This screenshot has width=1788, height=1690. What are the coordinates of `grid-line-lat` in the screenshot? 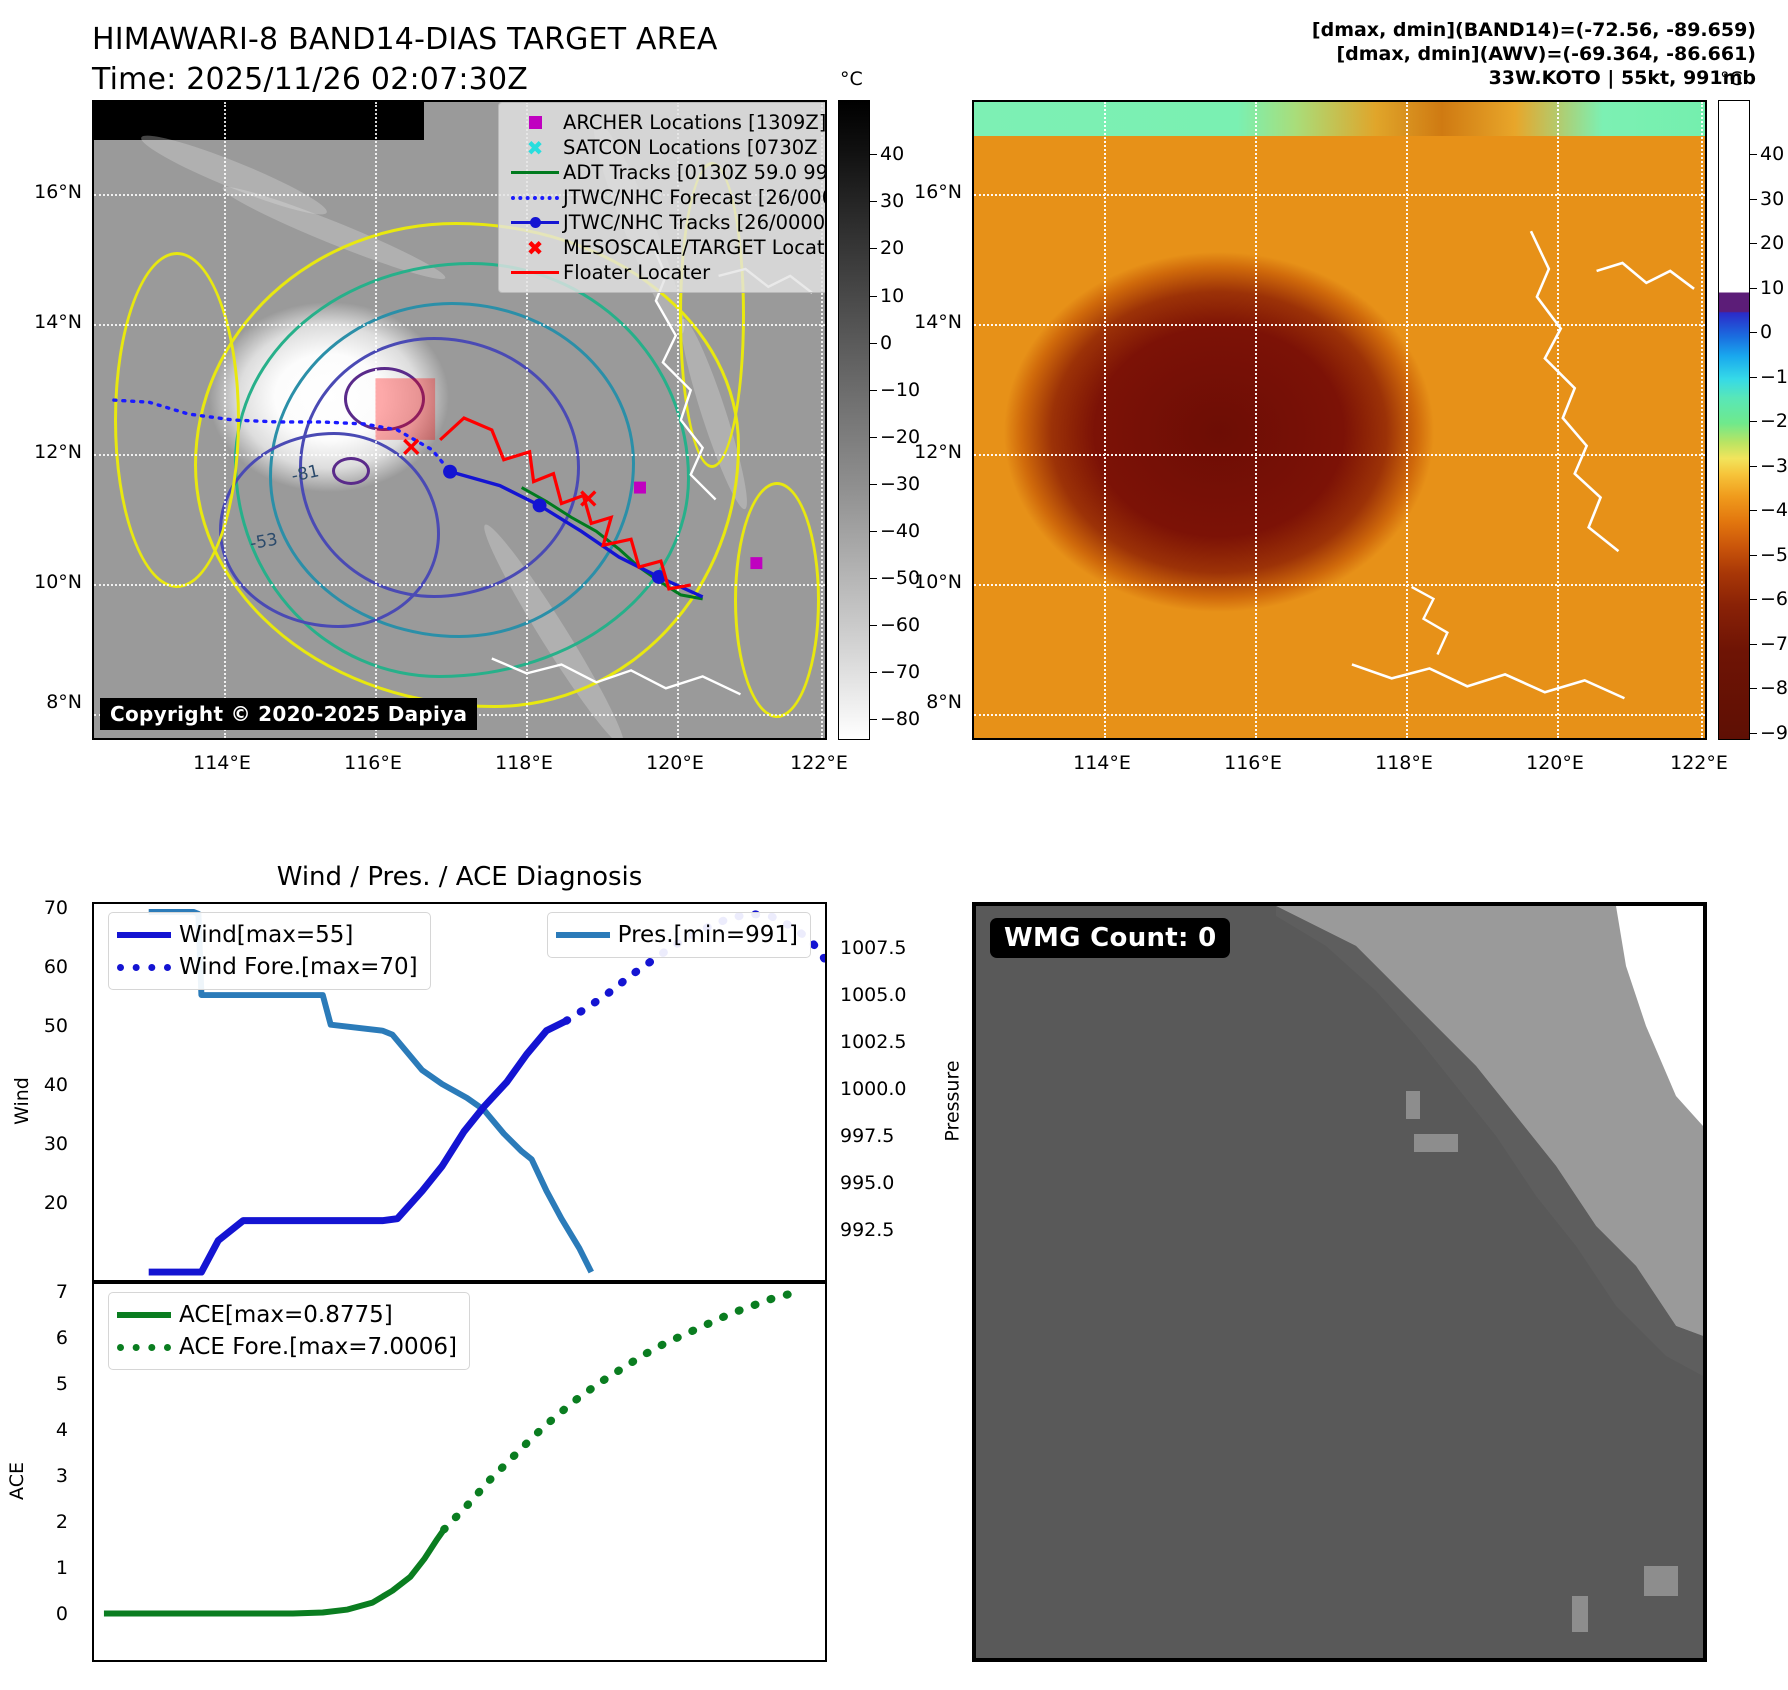 It's located at (459, 585).